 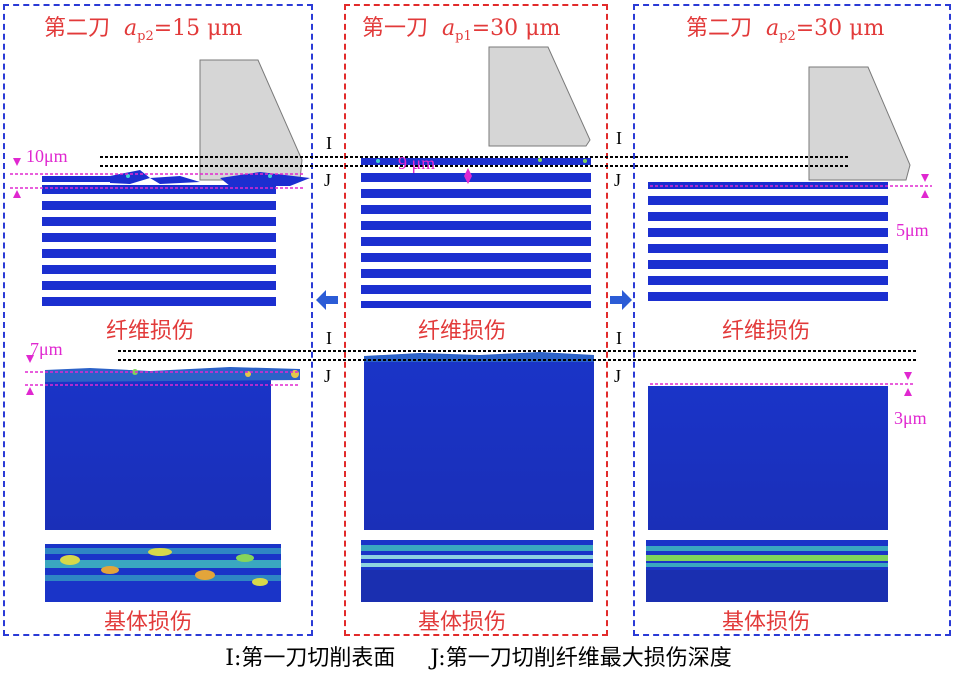 What do you see at coordinates (619, 138) in the screenshot?
I see `marker-i-top-right: I` at bounding box center [619, 138].